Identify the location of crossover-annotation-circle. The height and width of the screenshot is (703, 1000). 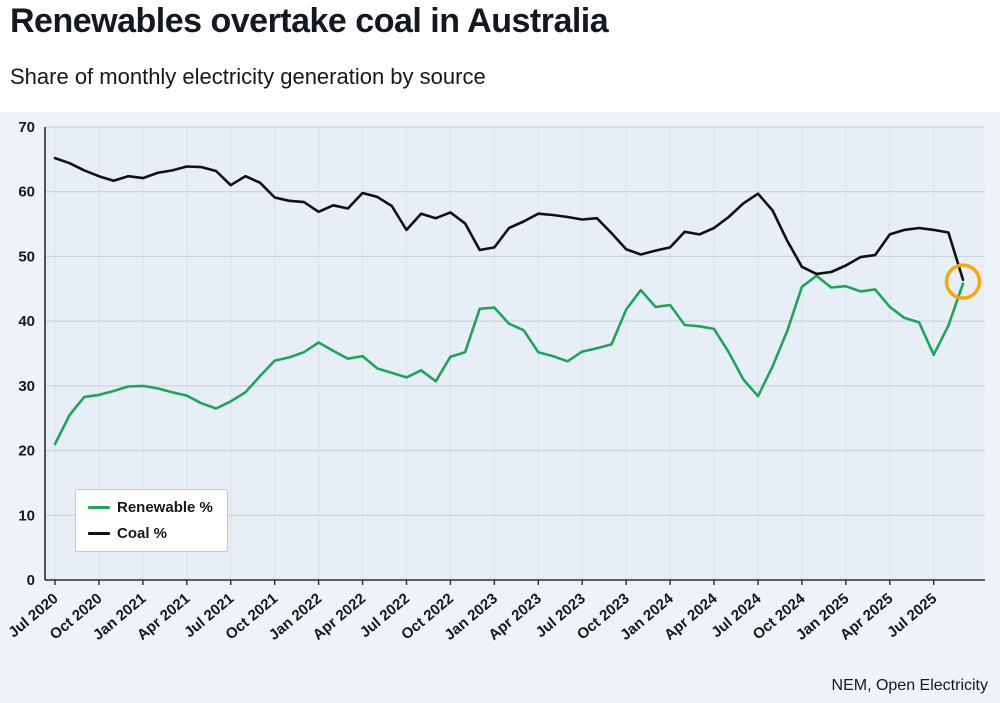
(963, 281).